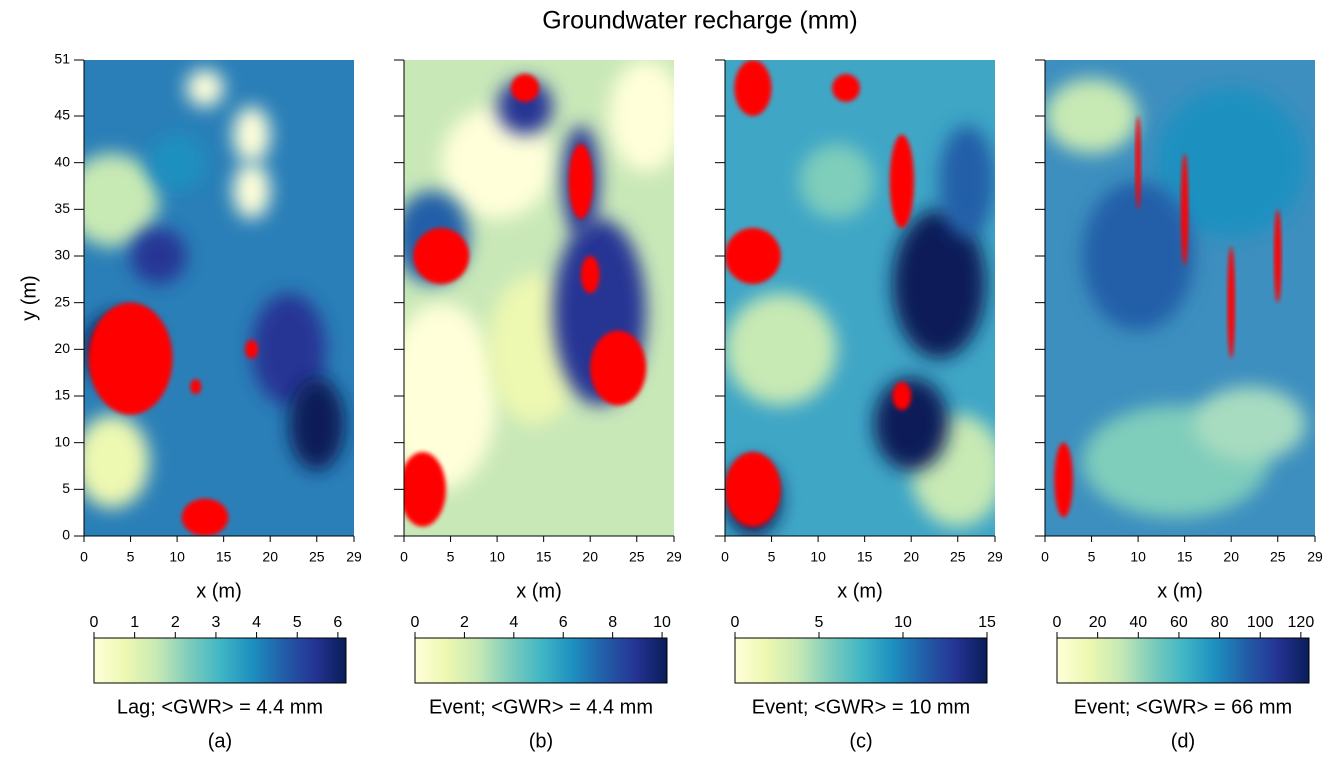 The height and width of the screenshot is (761, 1335). Describe the element at coordinates (29, 298) in the screenshot. I see `y-axis-label: y (m)` at that location.